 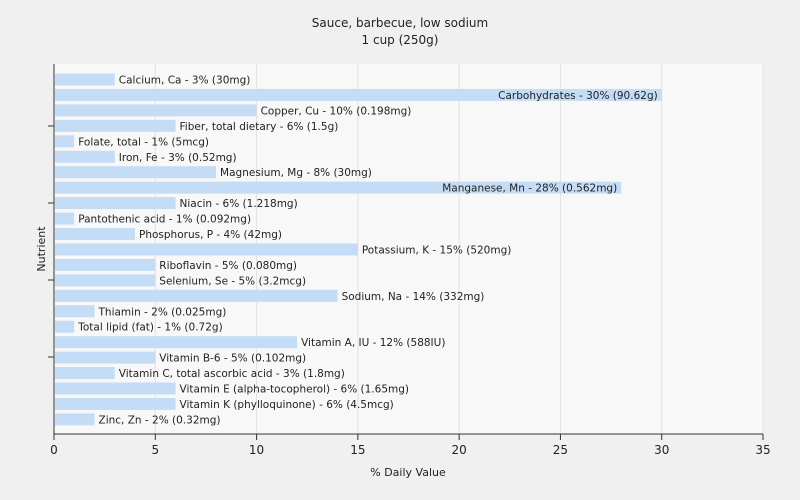 What do you see at coordinates (143, 142) in the screenshot?
I see `bar-label: Folate, total - 1% (5mcg)` at bounding box center [143, 142].